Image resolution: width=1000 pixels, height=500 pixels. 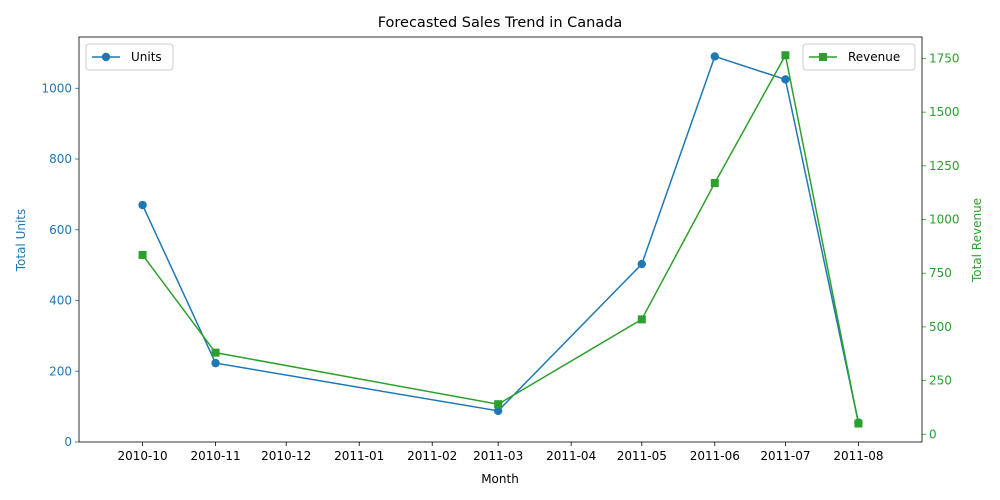 What do you see at coordinates (21, 241) in the screenshot?
I see `y-axis-left-label: Total Units` at bounding box center [21, 241].